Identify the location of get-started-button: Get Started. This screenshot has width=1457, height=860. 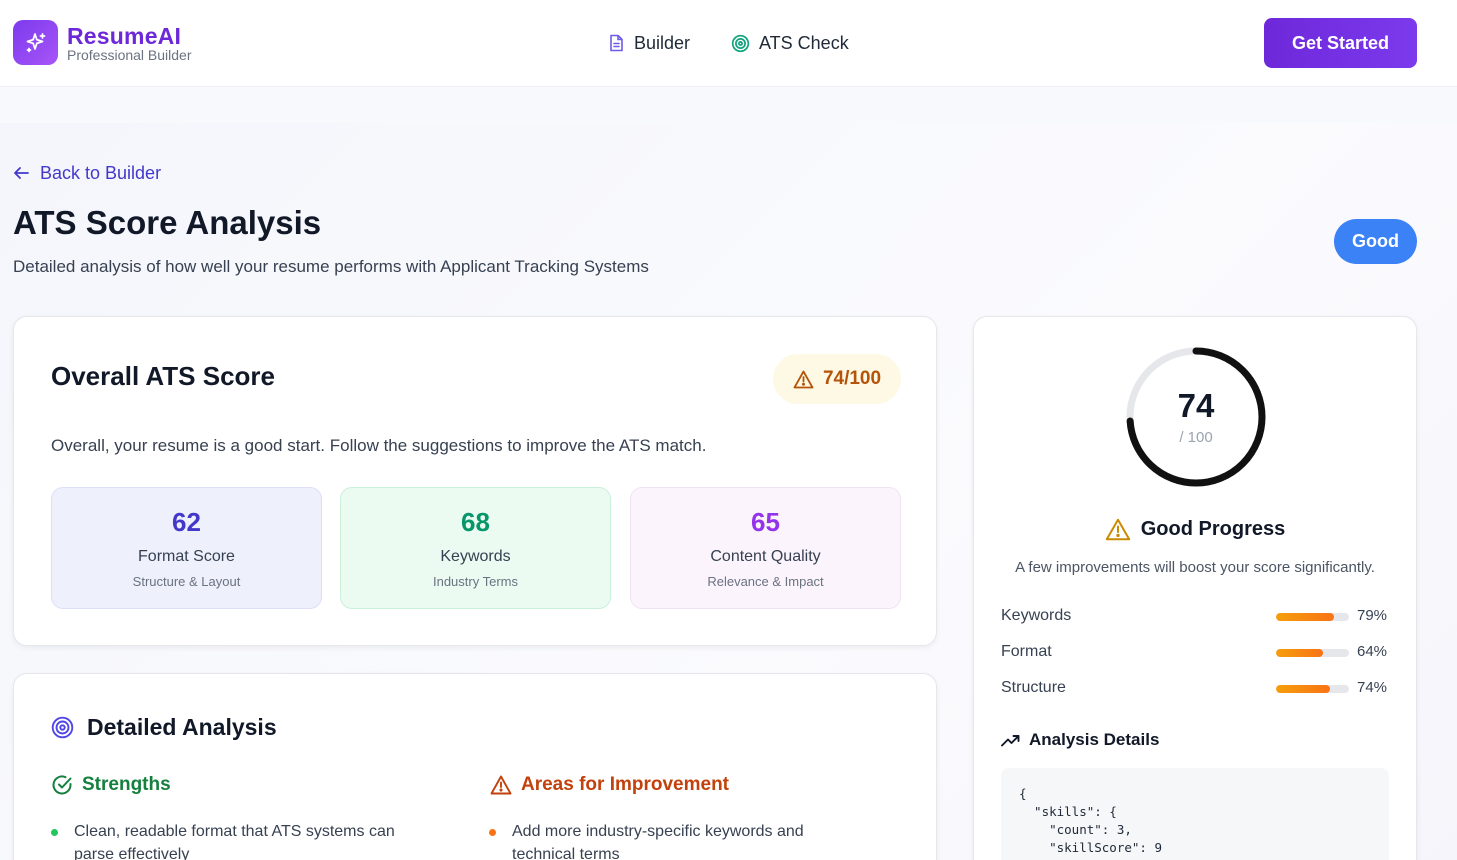
(1340, 43).